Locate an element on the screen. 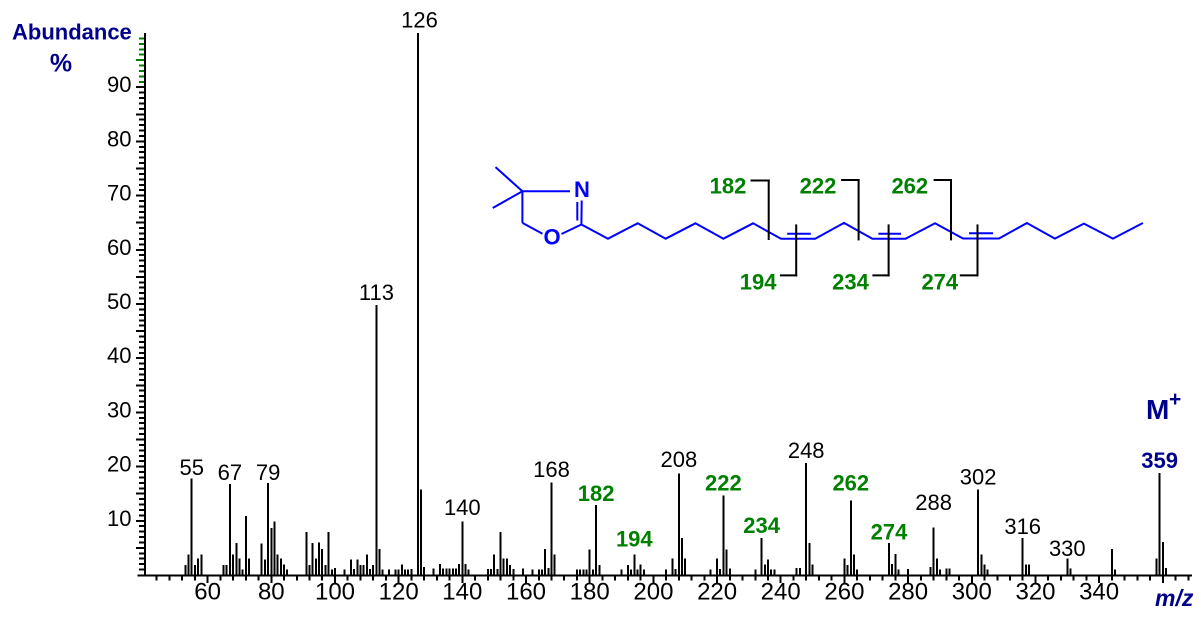  svg-text: 10 is located at coordinates (119, 518).